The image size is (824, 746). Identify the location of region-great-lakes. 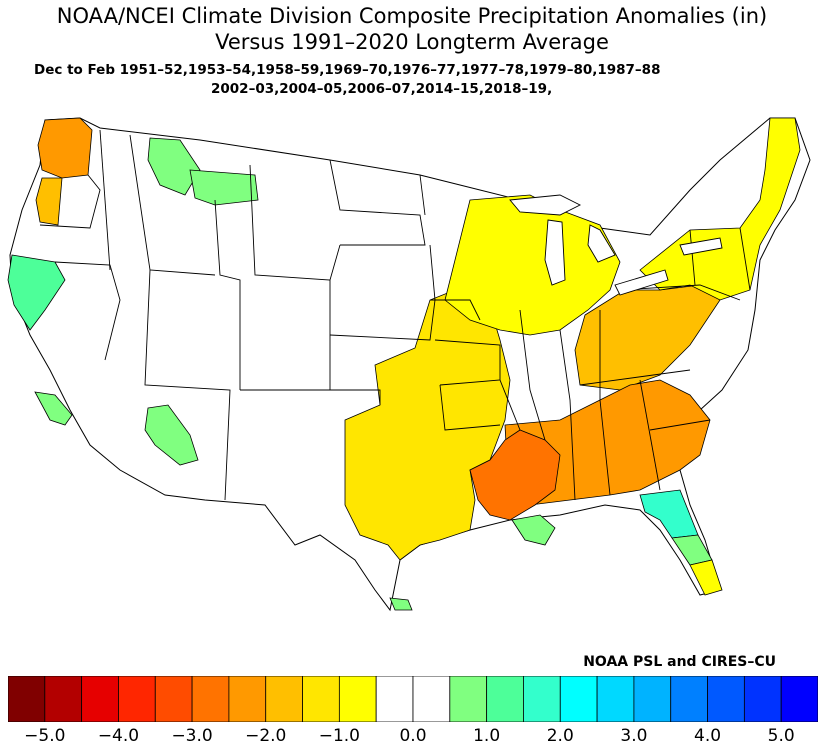
(532, 265).